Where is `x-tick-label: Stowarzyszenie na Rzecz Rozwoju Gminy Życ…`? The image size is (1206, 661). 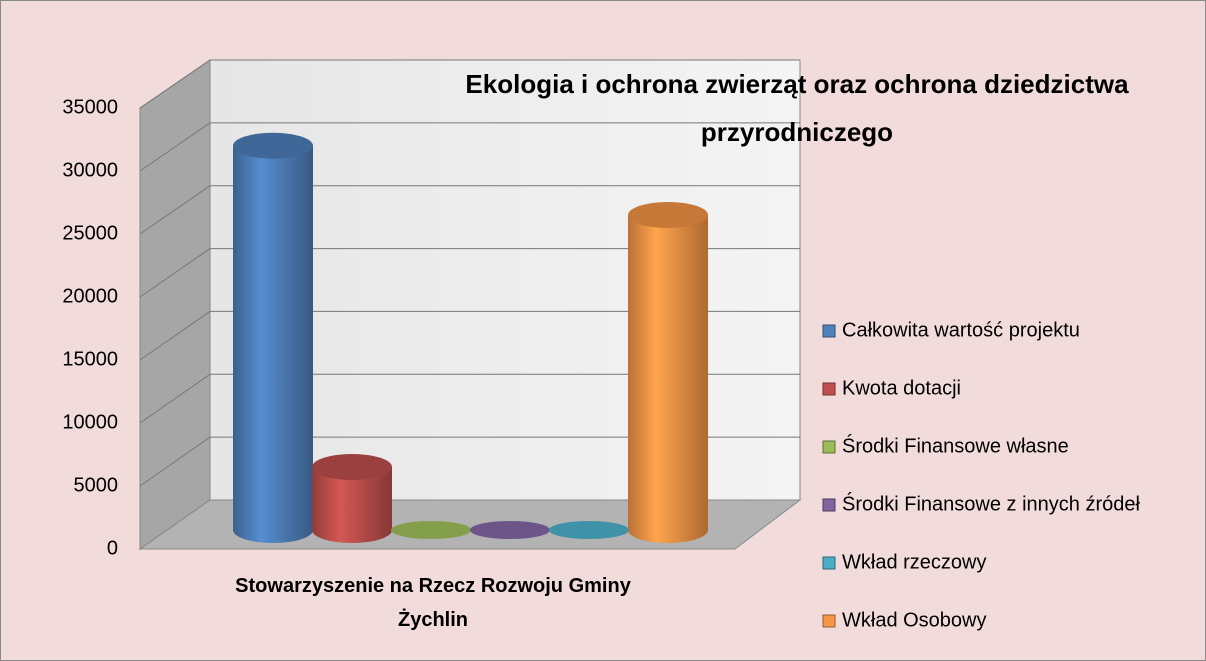
x-tick-label: Stowarzyszenie na Rzecz Rozwoju Gminy Życ… is located at coordinates (433, 603).